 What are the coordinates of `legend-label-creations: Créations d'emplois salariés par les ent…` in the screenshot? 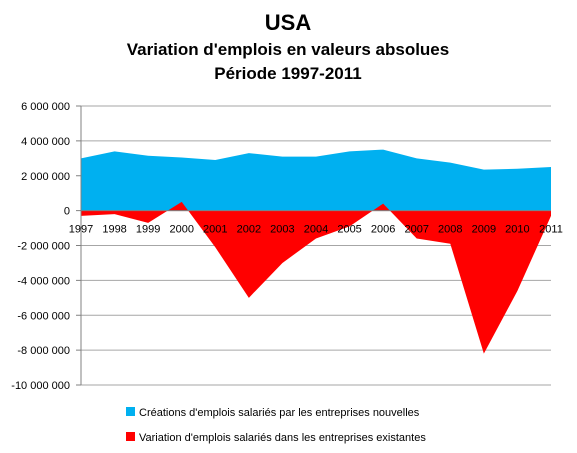 It's located at (279, 413).